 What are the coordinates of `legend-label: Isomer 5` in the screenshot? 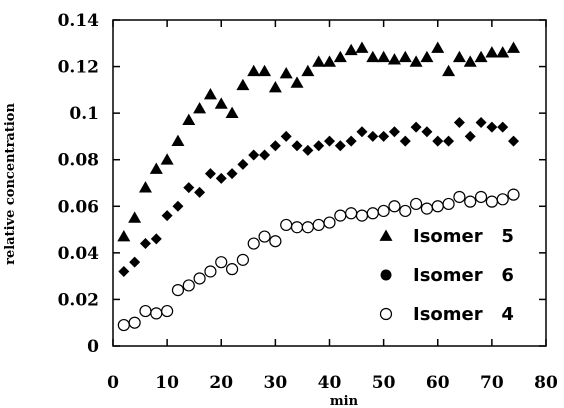 It's located at (463, 236).